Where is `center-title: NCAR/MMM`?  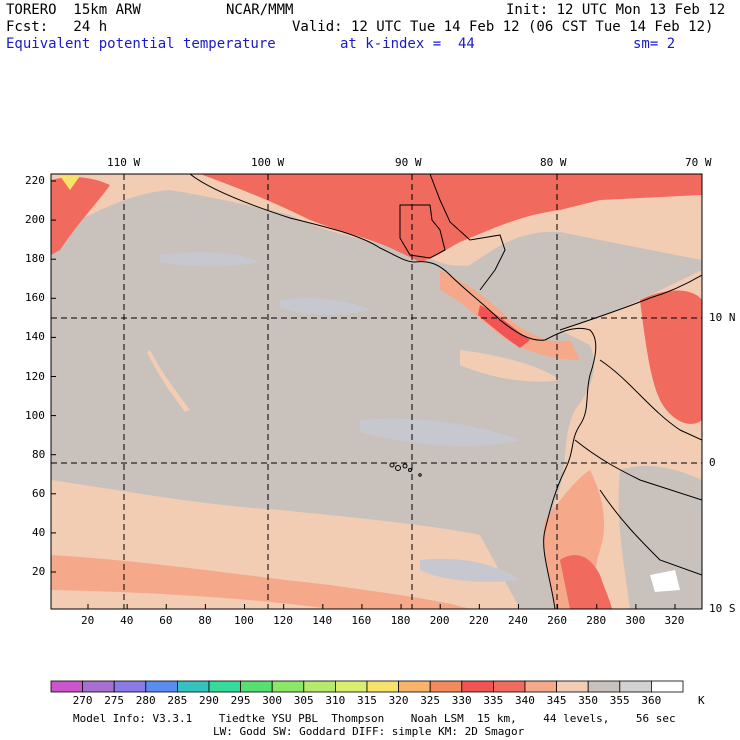
center-title: NCAR/MMM is located at coordinates (260, 10).